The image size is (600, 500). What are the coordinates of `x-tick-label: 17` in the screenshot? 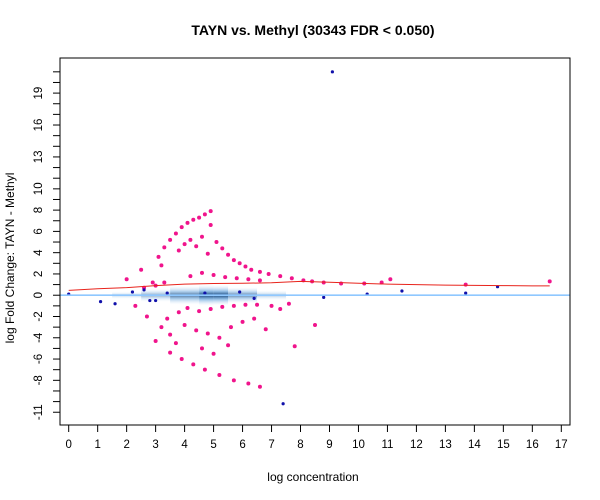 It's located at (561, 445).